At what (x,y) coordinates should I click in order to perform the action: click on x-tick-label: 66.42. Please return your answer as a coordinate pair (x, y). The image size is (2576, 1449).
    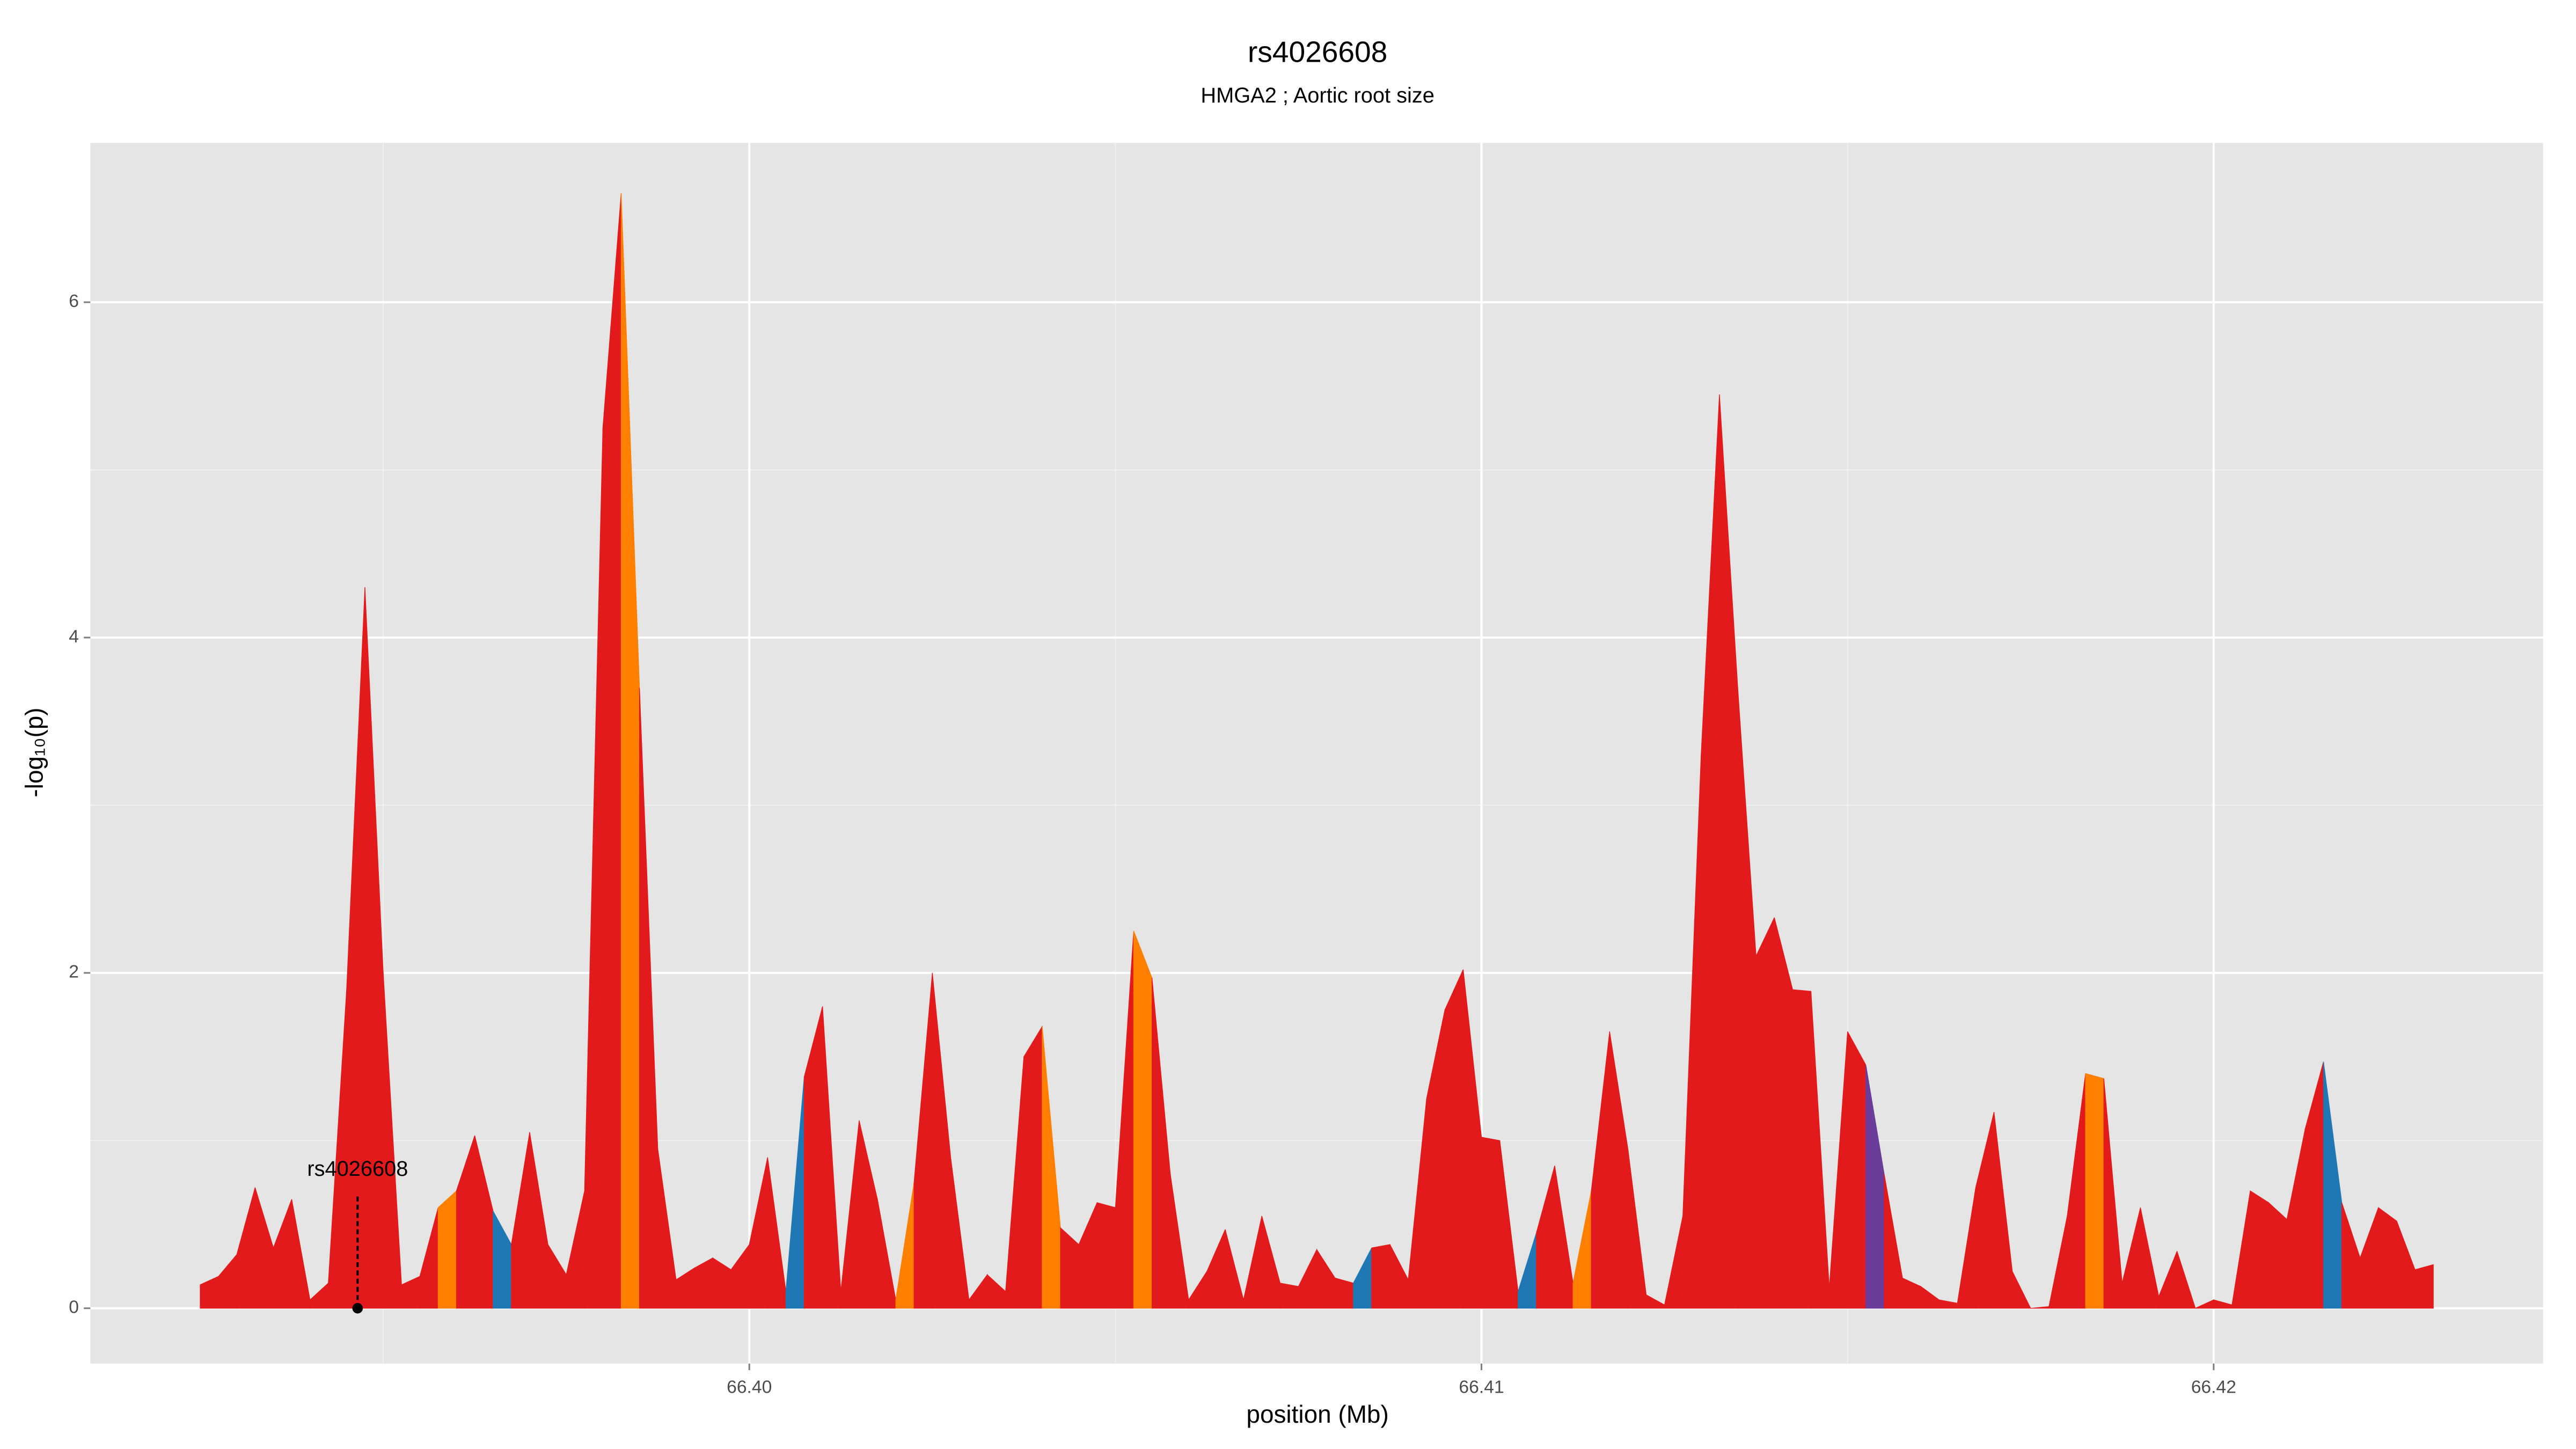
    Looking at the image, I should click on (2213, 1387).